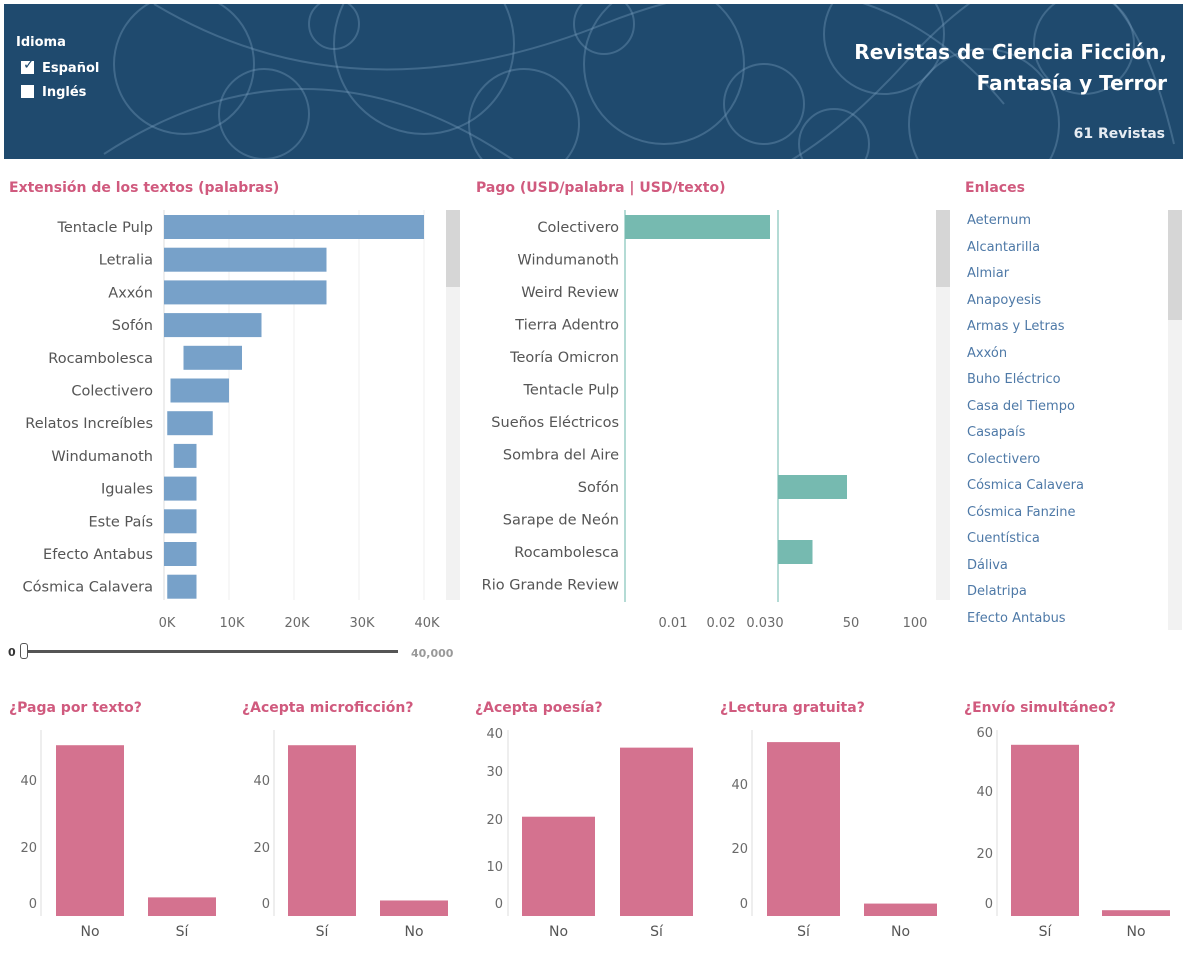 This screenshot has height=957, width=1200. What do you see at coordinates (795, 552) in the screenshot?
I see `payment-per-text-bar` at bounding box center [795, 552].